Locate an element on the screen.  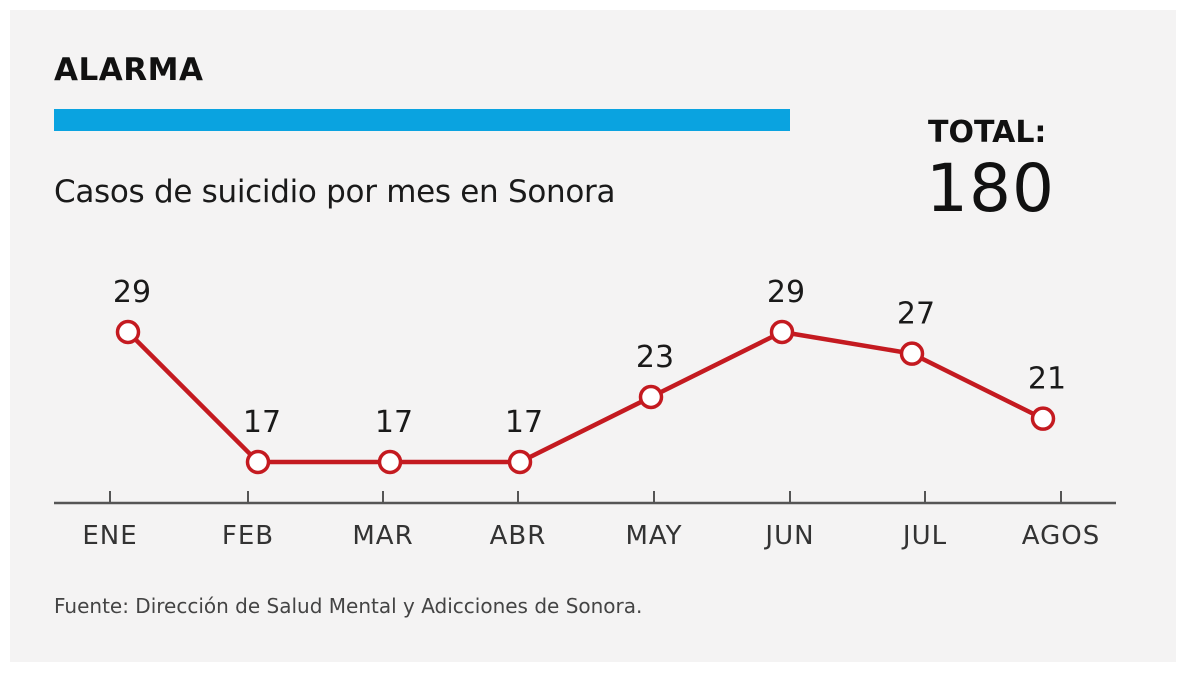
data-label: 27 is located at coordinates (916, 314).